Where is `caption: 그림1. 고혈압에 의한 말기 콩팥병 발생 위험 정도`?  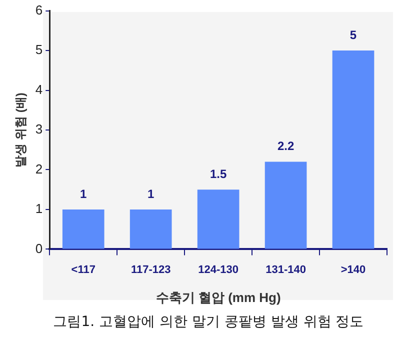
caption: 그림1. 고혈압에 의한 말기 콩팥병 발생 위험 정도 is located at coordinates (208, 322).